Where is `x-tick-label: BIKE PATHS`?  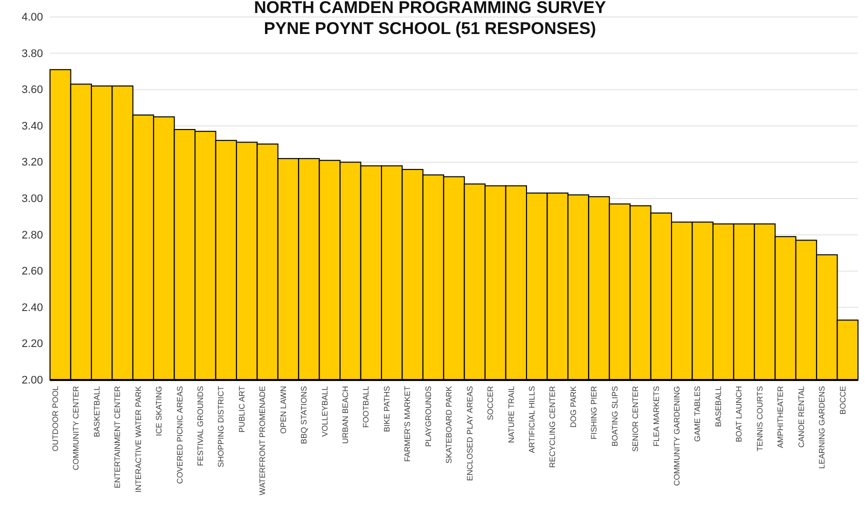 x-tick-label: BIKE PATHS is located at coordinates (387, 409).